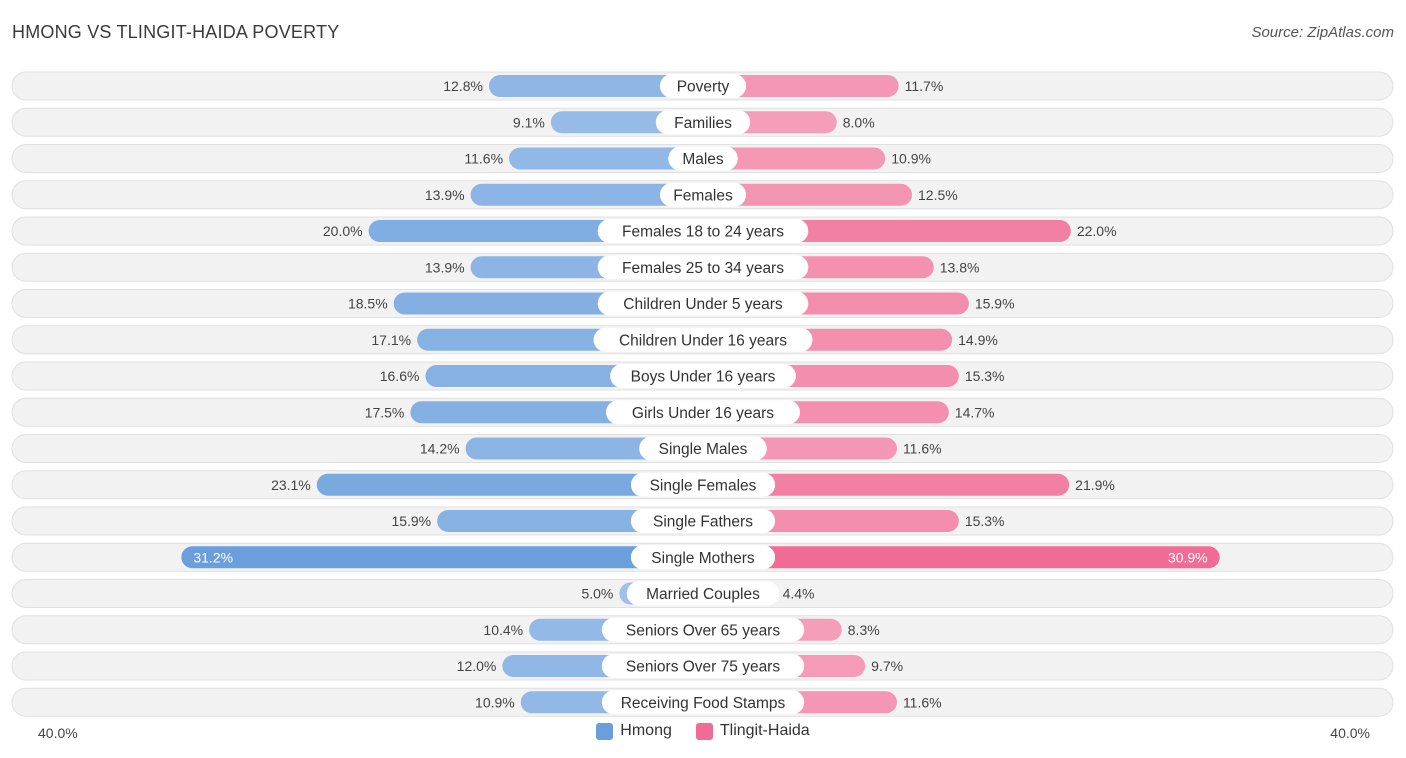 The height and width of the screenshot is (758, 1406). What do you see at coordinates (887, 666) in the screenshot?
I see `value-label-tlingit-haida: 9.7%` at bounding box center [887, 666].